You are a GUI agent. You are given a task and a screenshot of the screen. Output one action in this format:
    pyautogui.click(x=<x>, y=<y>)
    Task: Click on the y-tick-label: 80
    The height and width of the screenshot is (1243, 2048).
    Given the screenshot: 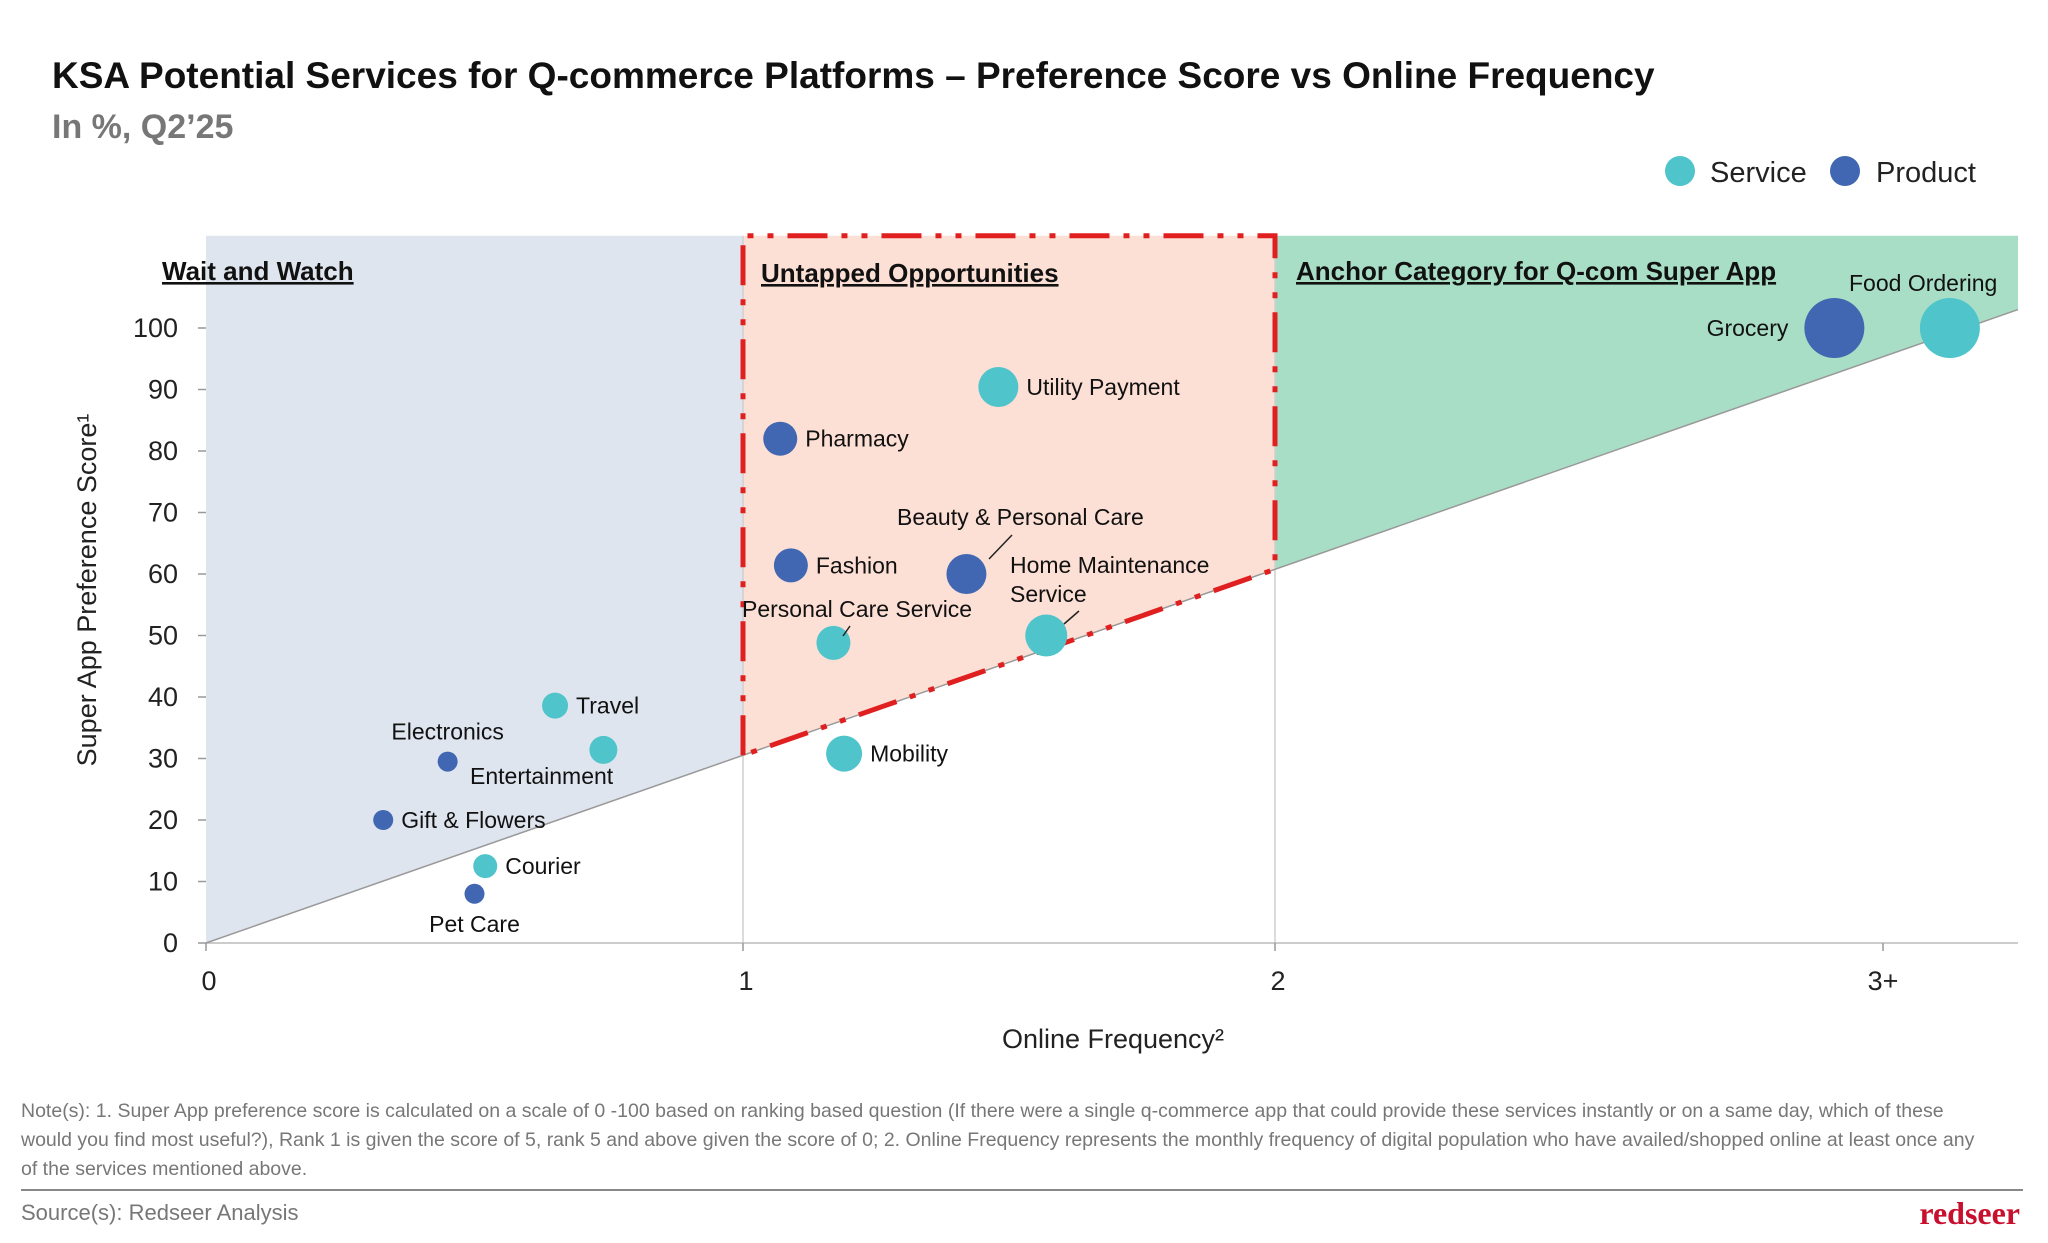 What is the action you would take?
    pyautogui.click(x=163, y=451)
    